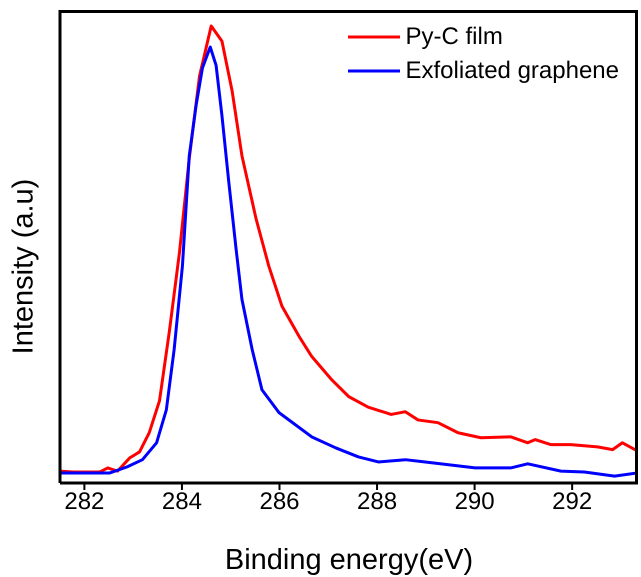 The height and width of the screenshot is (577, 641). What do you see at coordinates (182, 502) in the screenshot?
I see `x-tick-label: 284` at bounding box center [182, 502].